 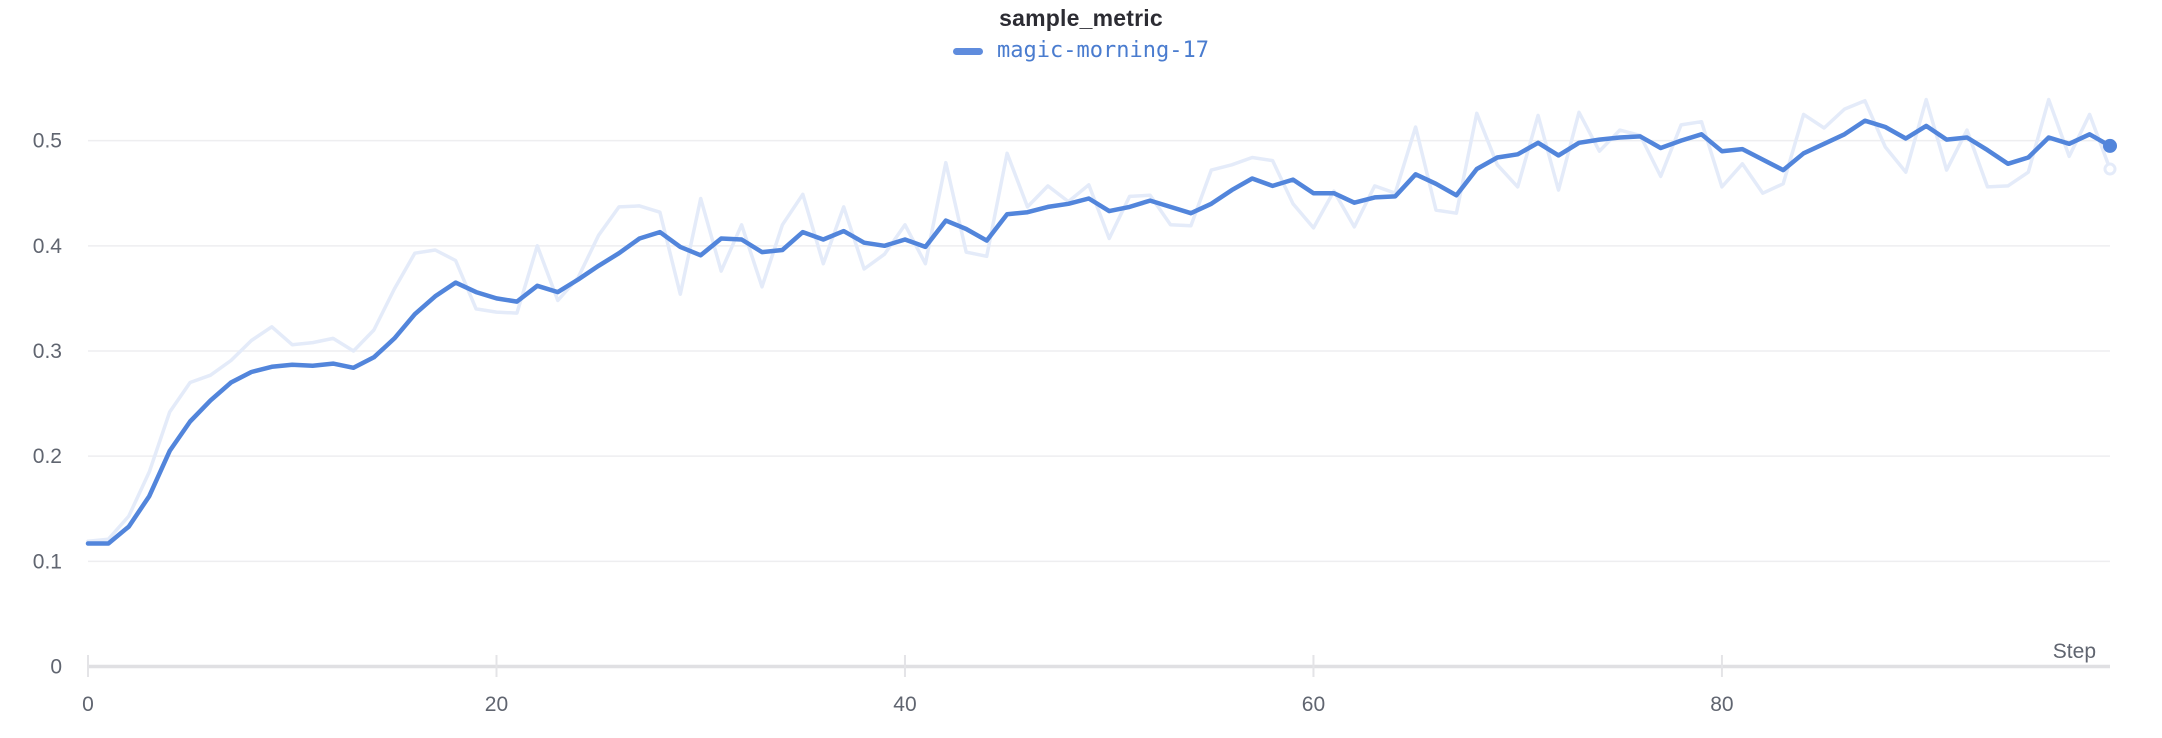 What do you see at coordinates (2074, 651) in the screenshot?
I see `x-axis-title: Step` at bounding box center [2074, 651].